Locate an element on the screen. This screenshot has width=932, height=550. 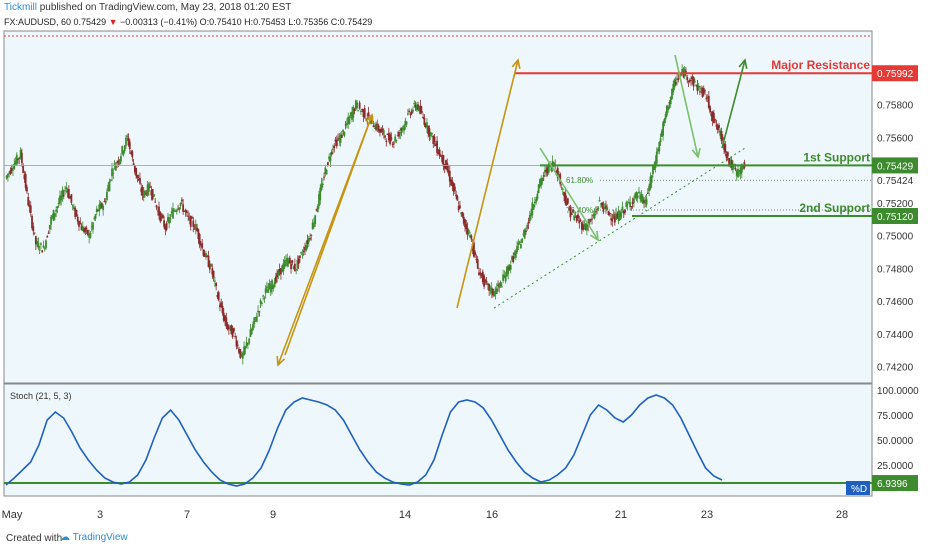
last-price: 0.75429 is located at coordinates (90, 22).